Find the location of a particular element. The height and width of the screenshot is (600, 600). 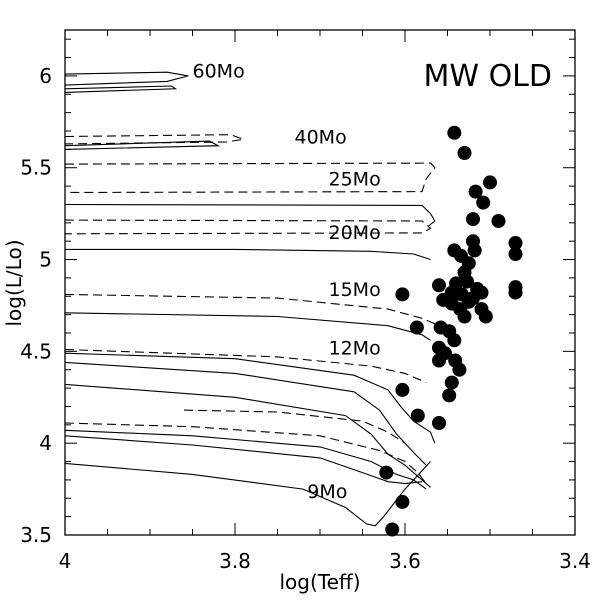

x-tick-label: 3.8 is located at coordinates (235, 561).